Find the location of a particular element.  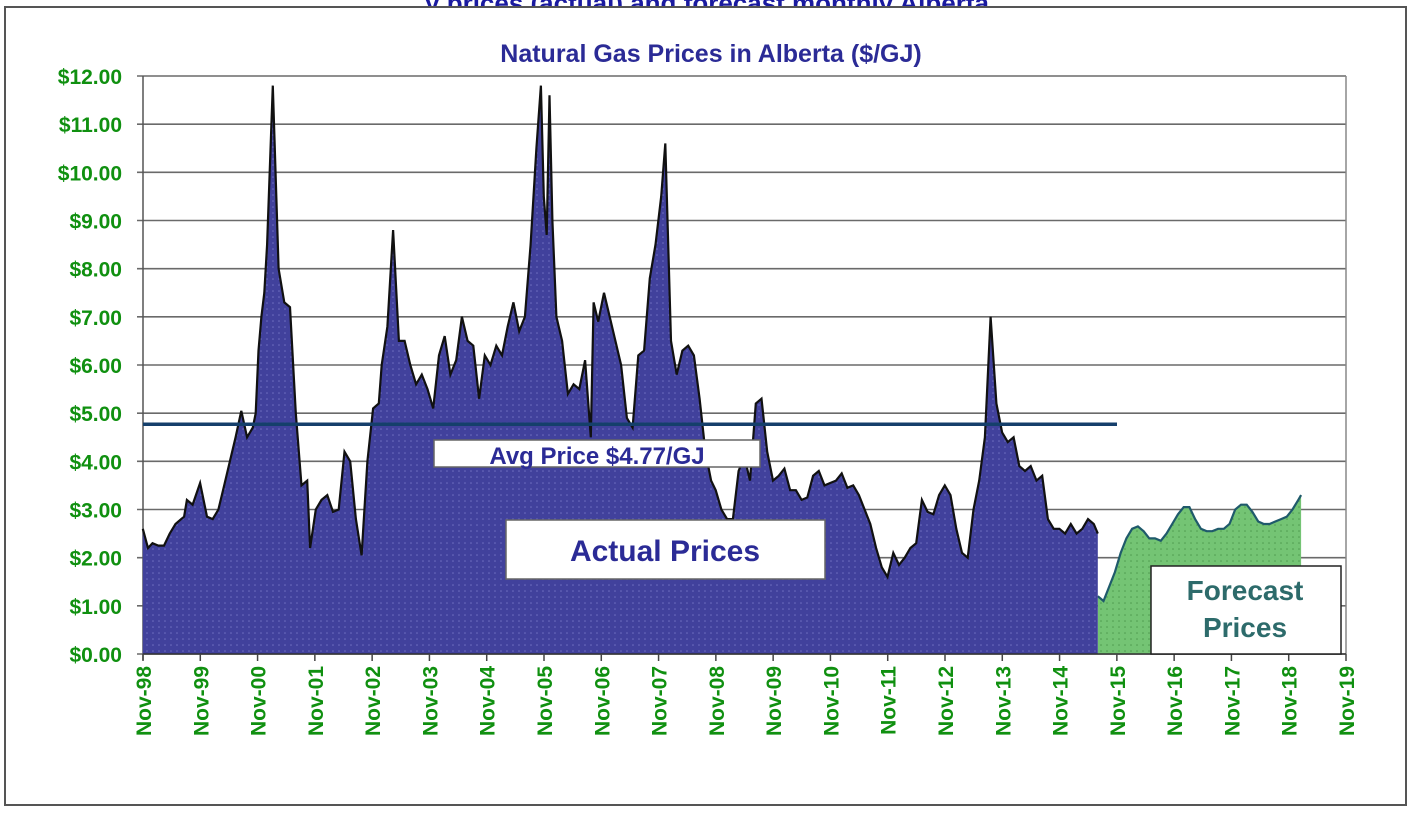

x-tick-label: Nov-17 is located at coordinates (1232, 701).